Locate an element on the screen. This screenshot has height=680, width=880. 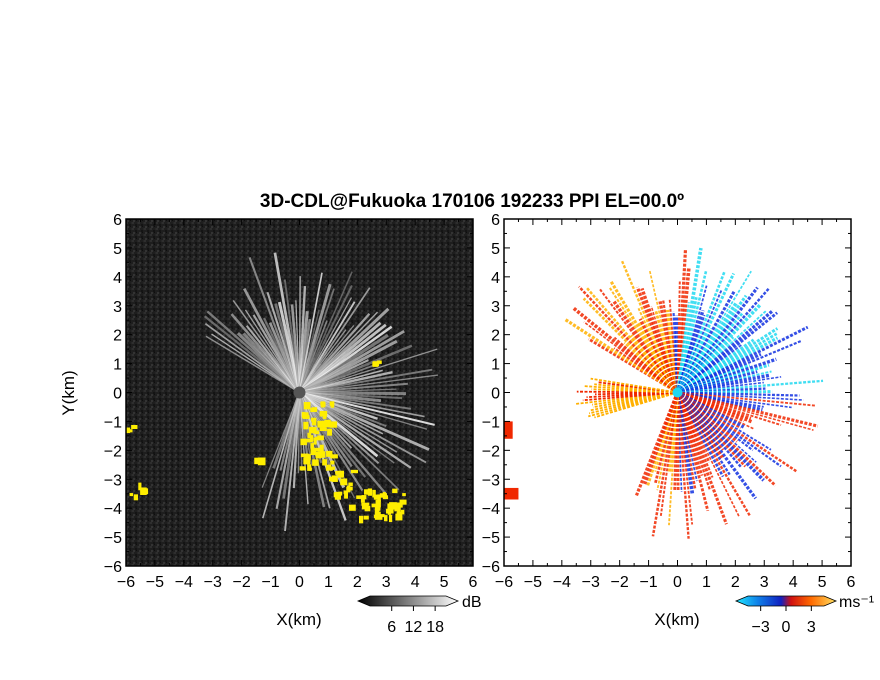
x-tick-label: 0 is located at coordinates (299, 582).